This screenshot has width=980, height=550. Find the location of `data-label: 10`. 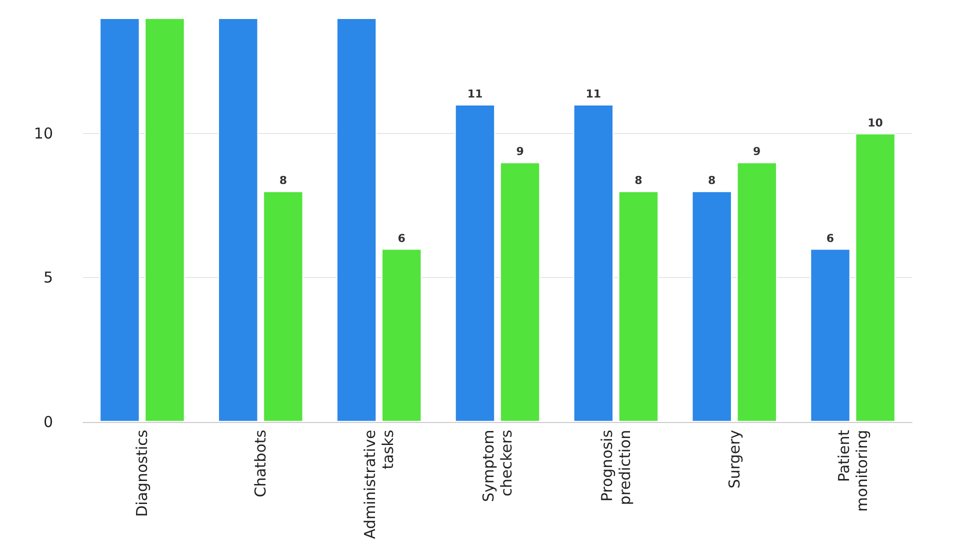

data-label: 10 is located at coordinates (876, 123).